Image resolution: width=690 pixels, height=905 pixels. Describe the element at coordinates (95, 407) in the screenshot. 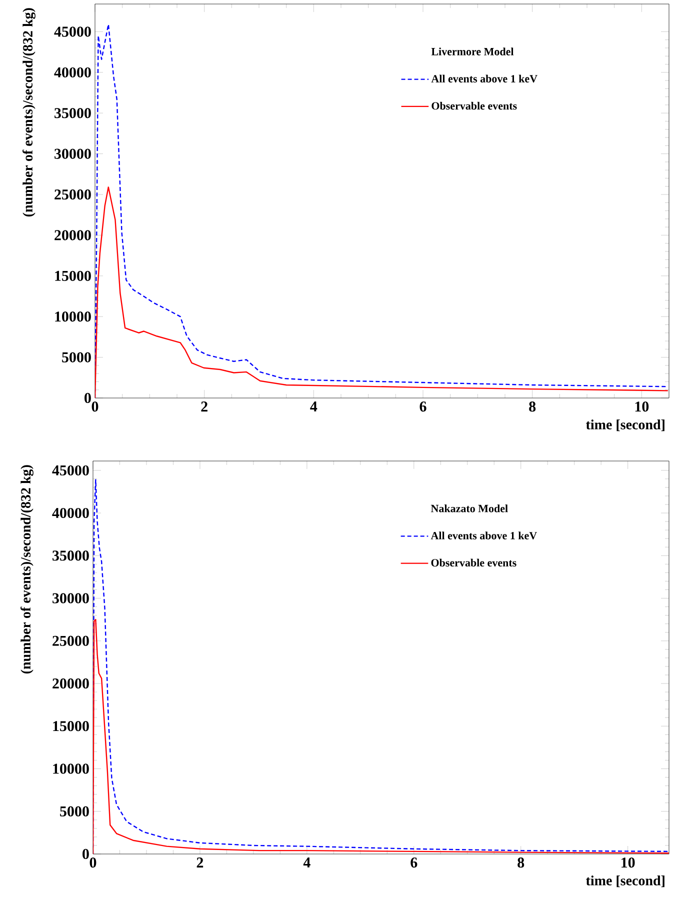

I see `x-tick-label: 0` at that location.